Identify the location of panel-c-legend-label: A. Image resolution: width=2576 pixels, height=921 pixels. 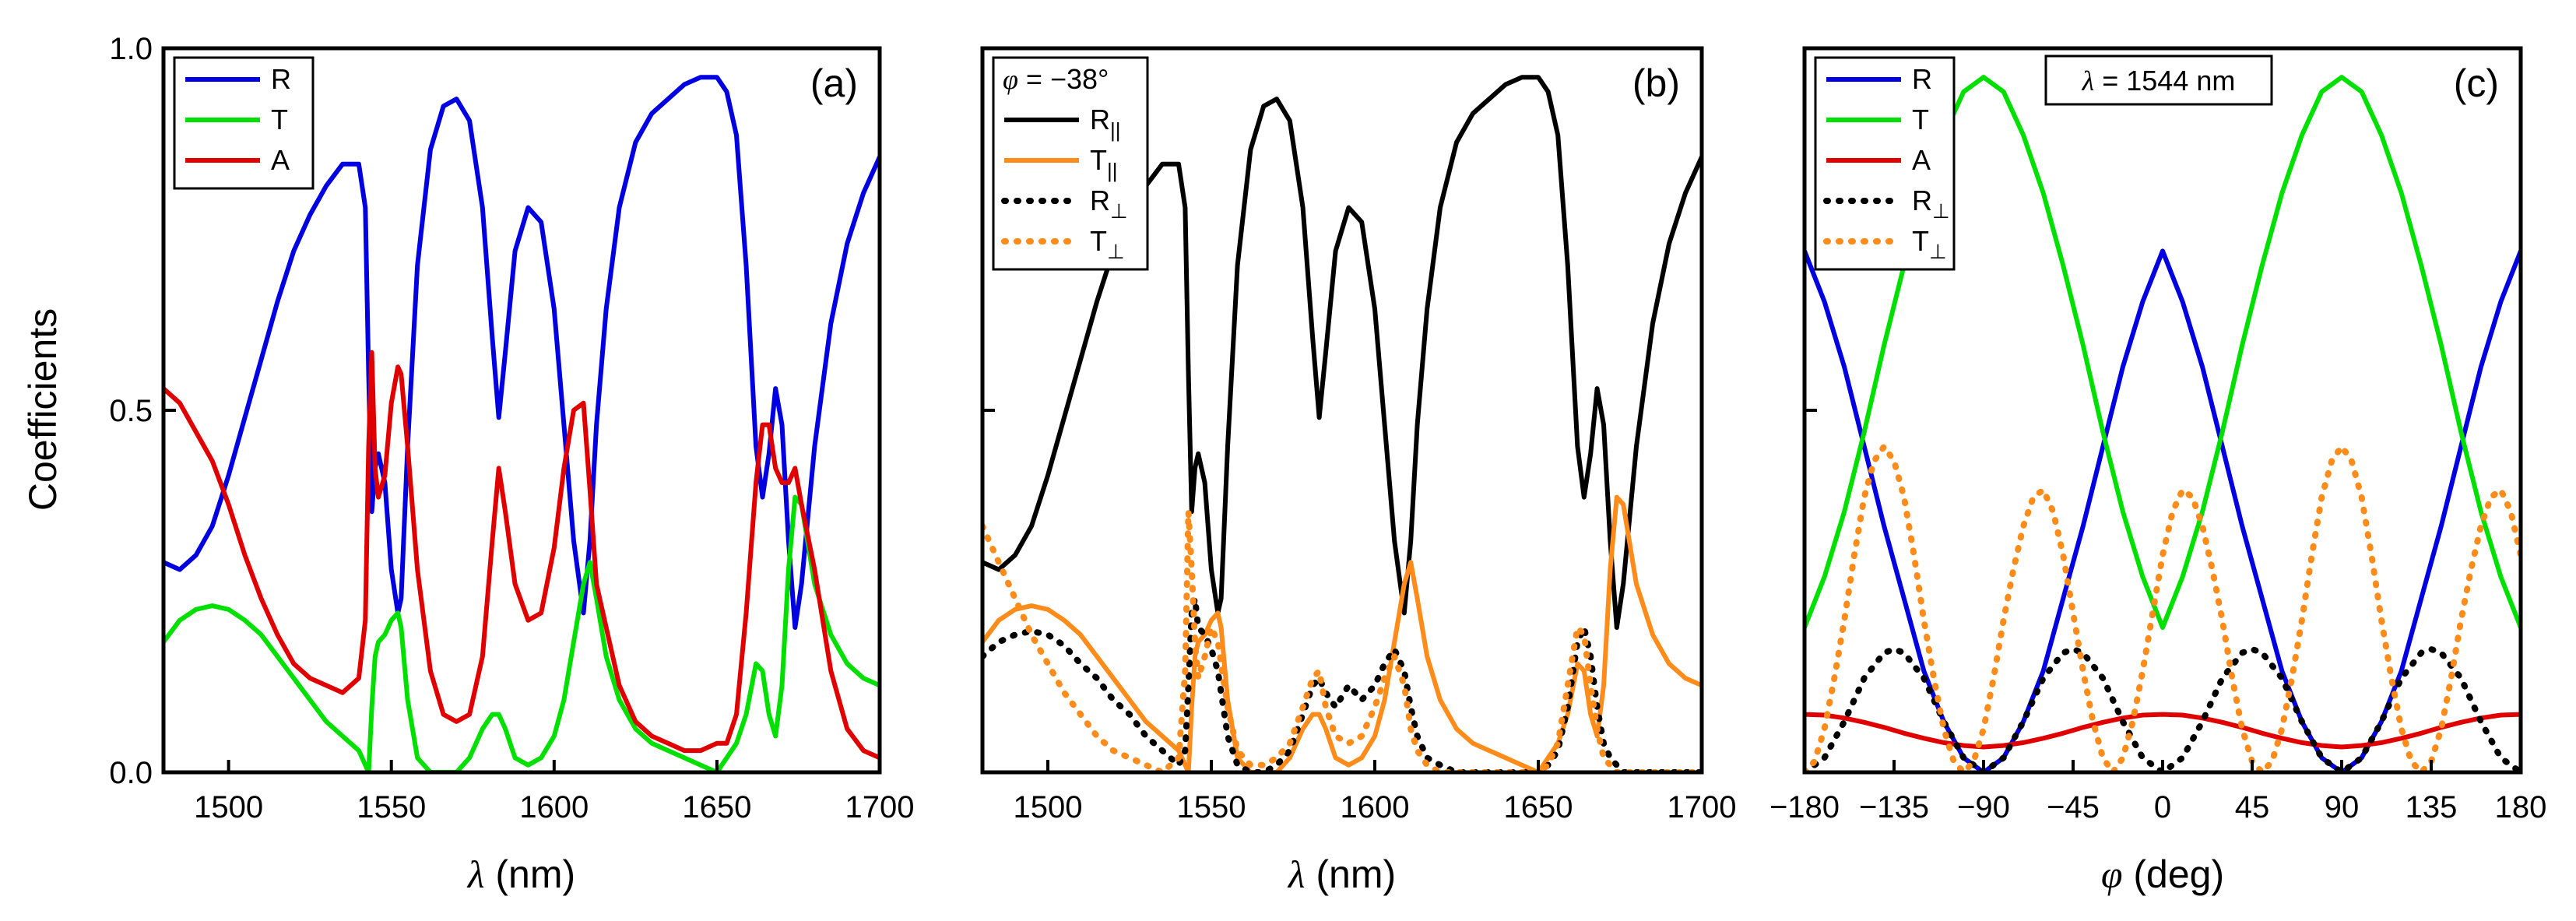
(1921, 160).